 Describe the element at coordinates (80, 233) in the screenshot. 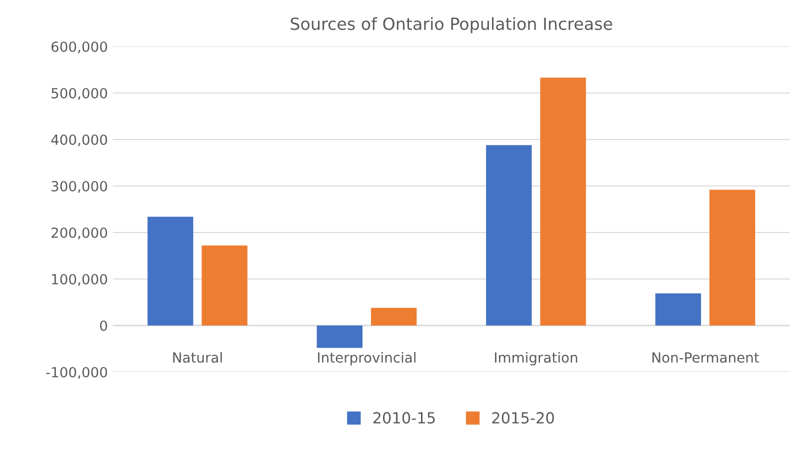

I see `y-tick-label: 200,000` at that location.